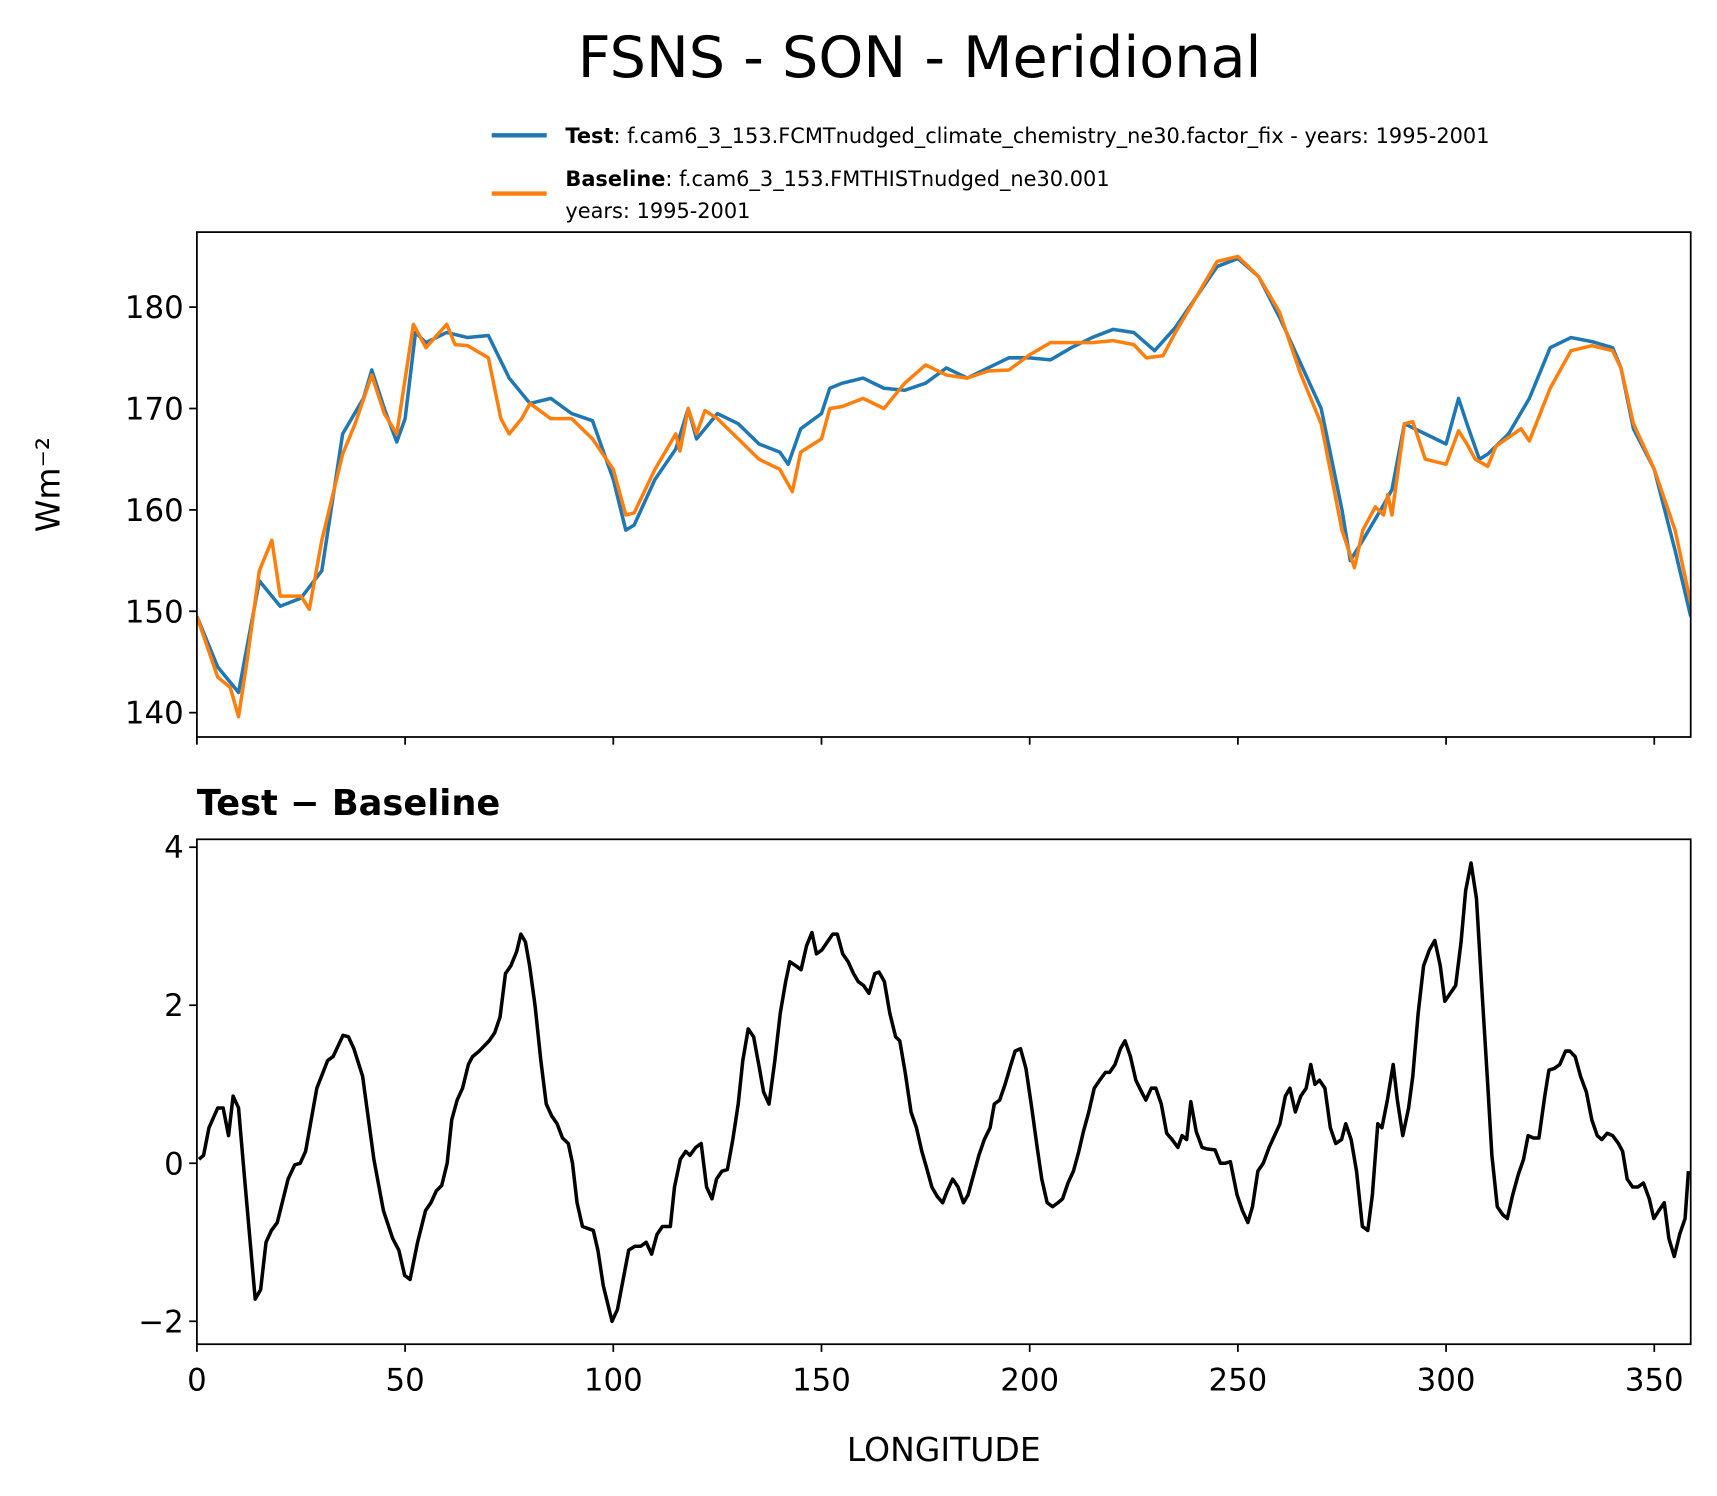  What do you see at coordinates (154, 714) in the screenshot?
I see `y-tick-label: 140` at bounding box center [154, 714].